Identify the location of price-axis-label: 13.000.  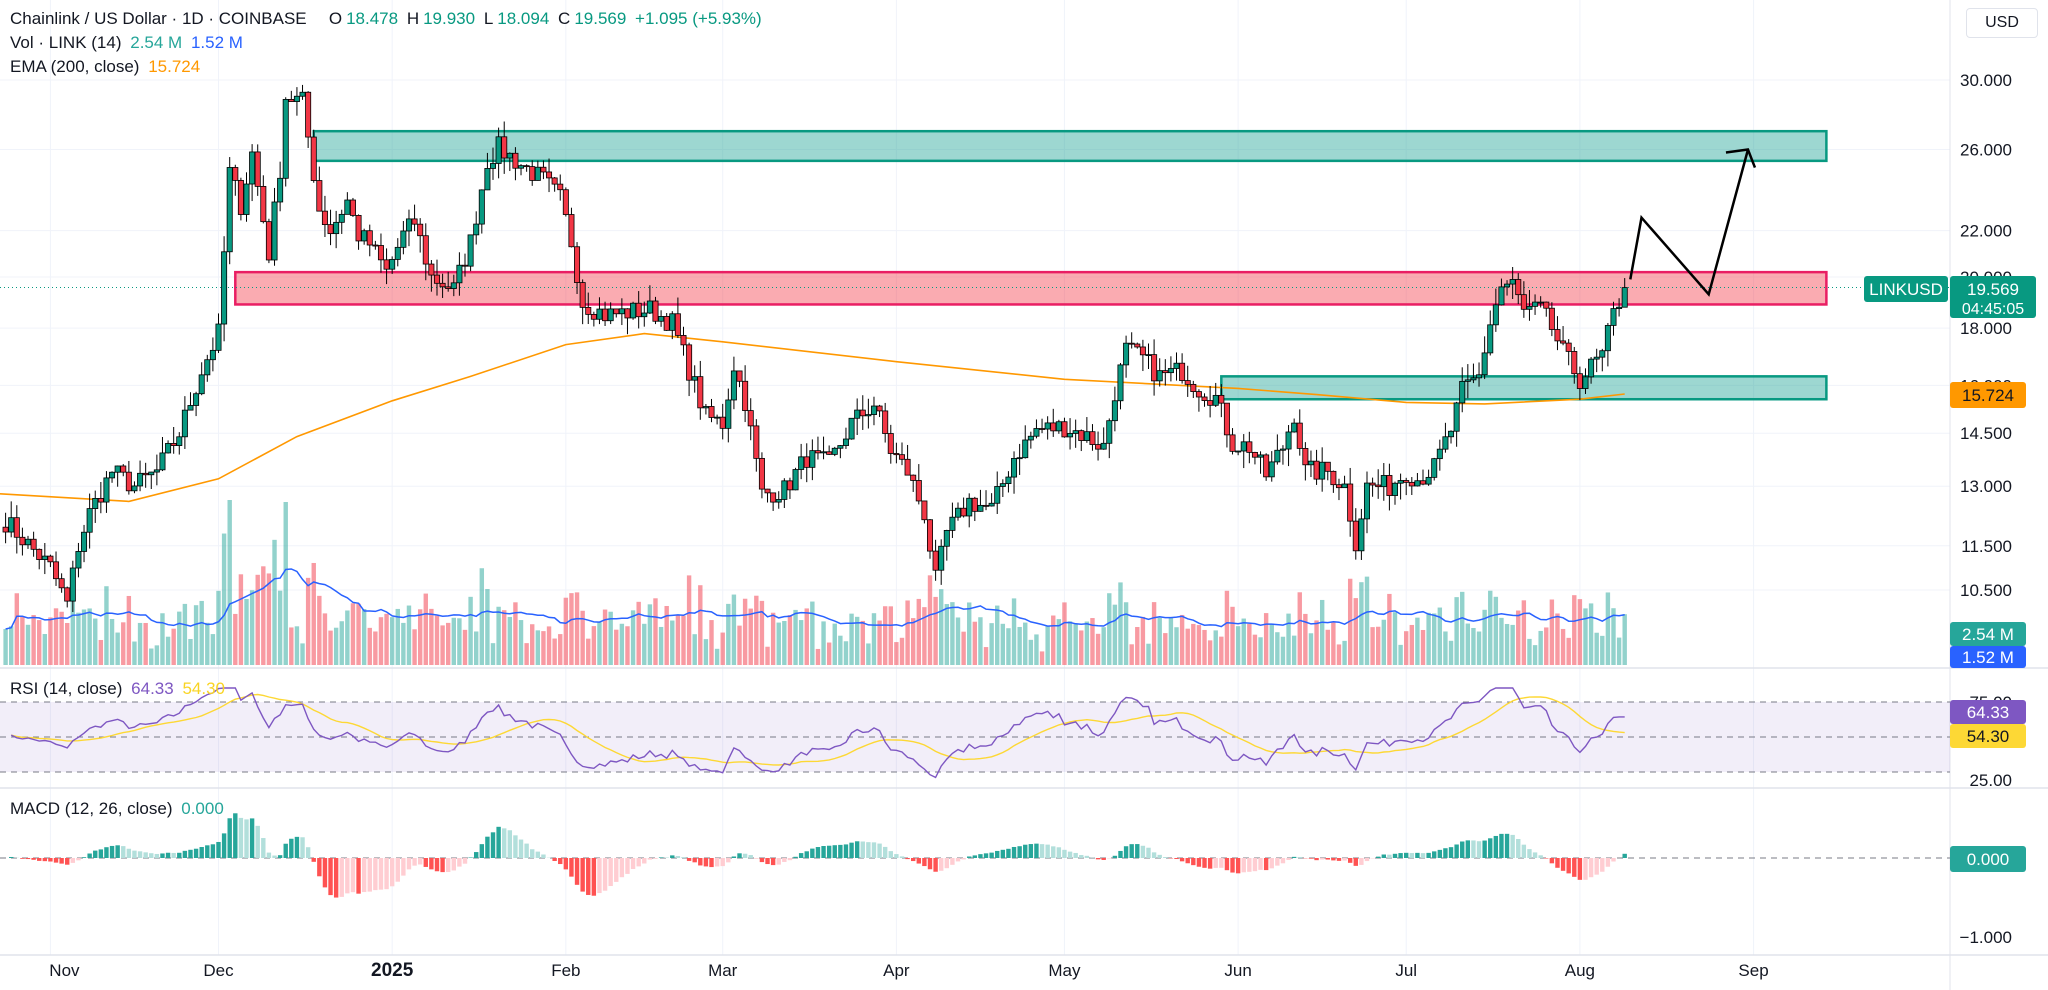
(1986, 486).